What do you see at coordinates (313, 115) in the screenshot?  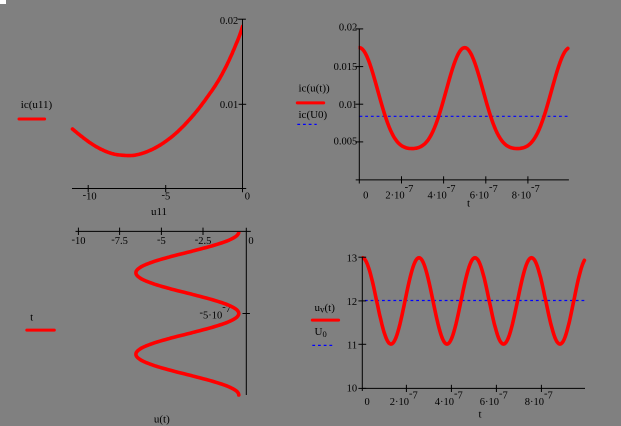 I see `svg-text: ic(U0)` at bounding box center [313, 115].